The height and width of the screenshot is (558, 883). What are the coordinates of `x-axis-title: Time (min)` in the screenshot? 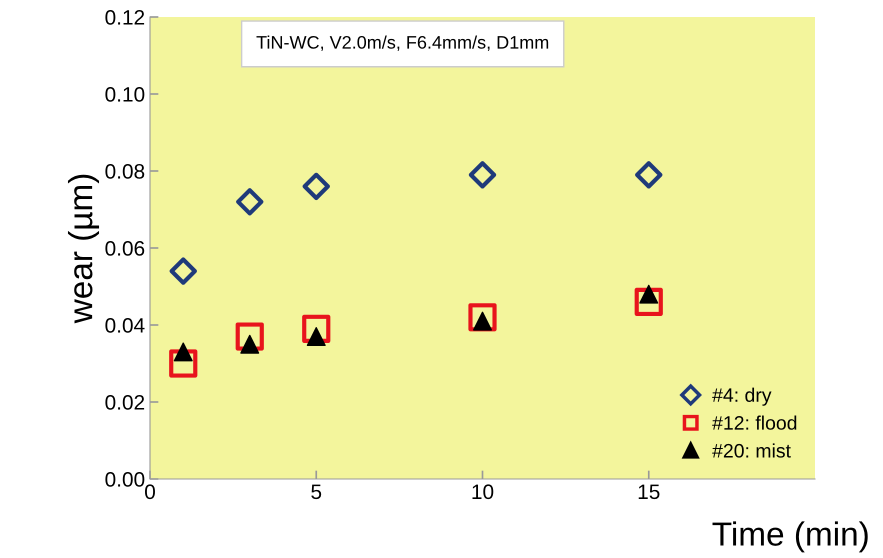 It's located at (790, 536).